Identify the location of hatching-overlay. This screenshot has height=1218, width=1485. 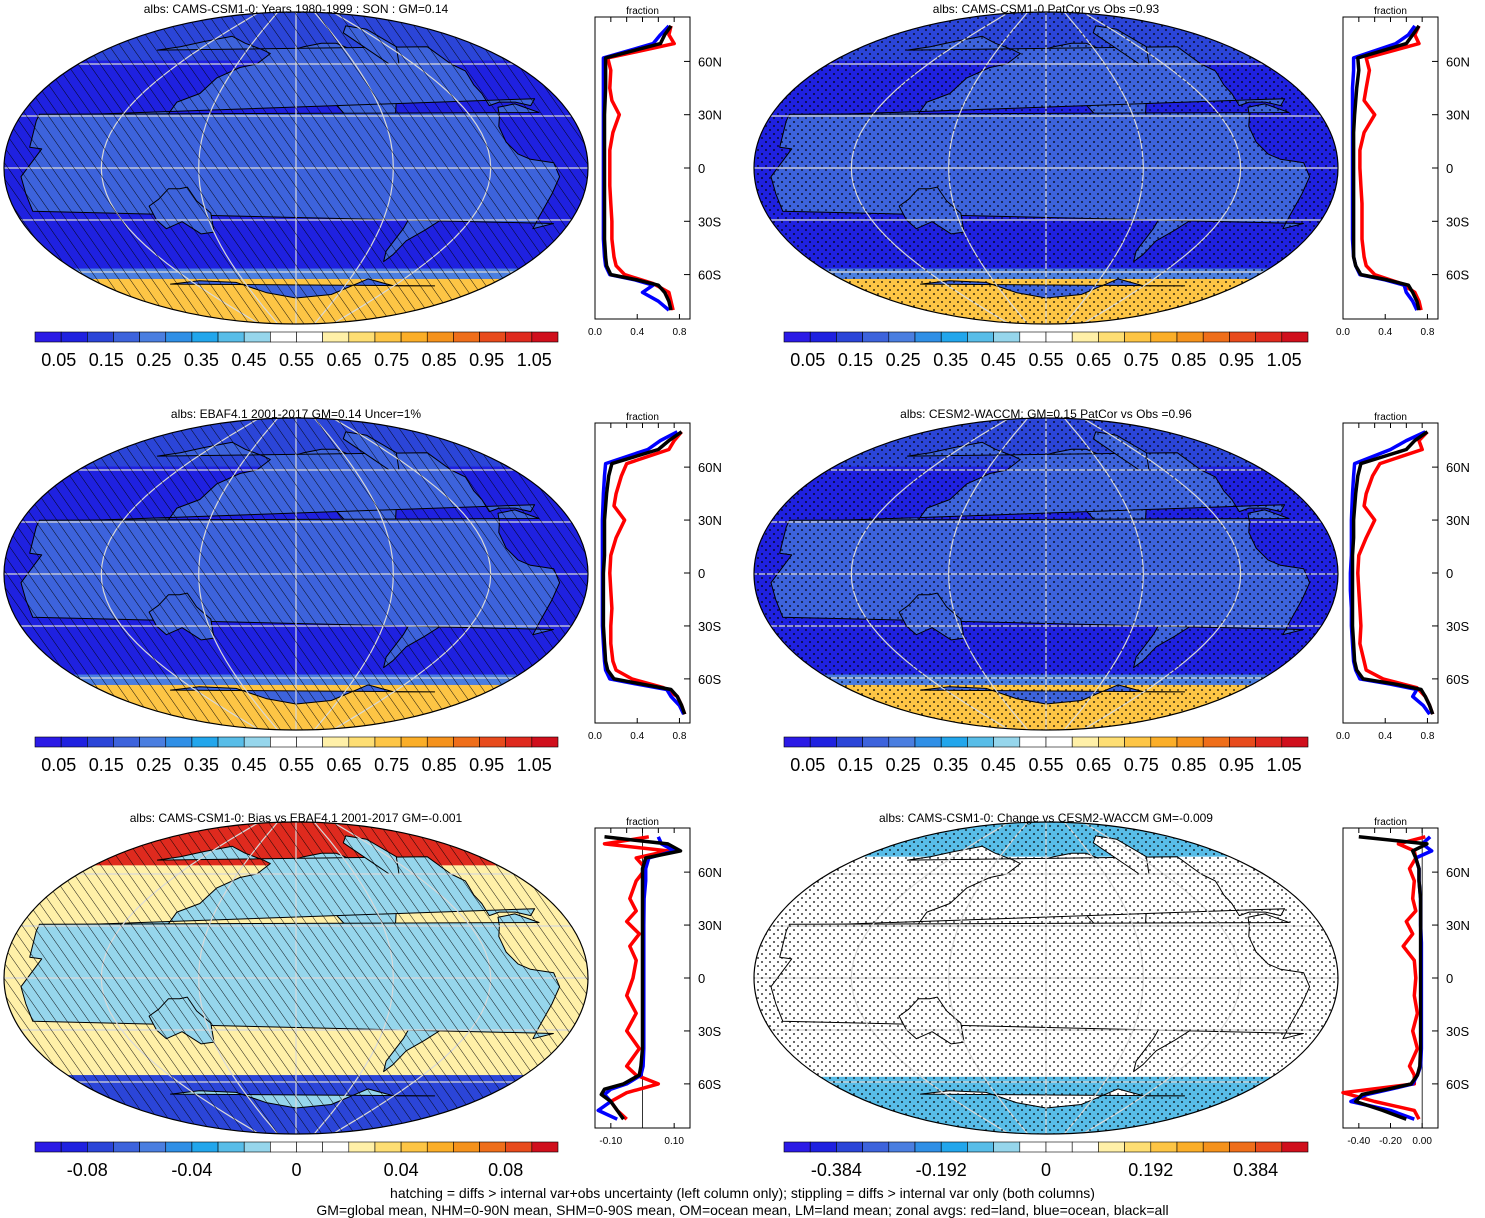
(296, 168).